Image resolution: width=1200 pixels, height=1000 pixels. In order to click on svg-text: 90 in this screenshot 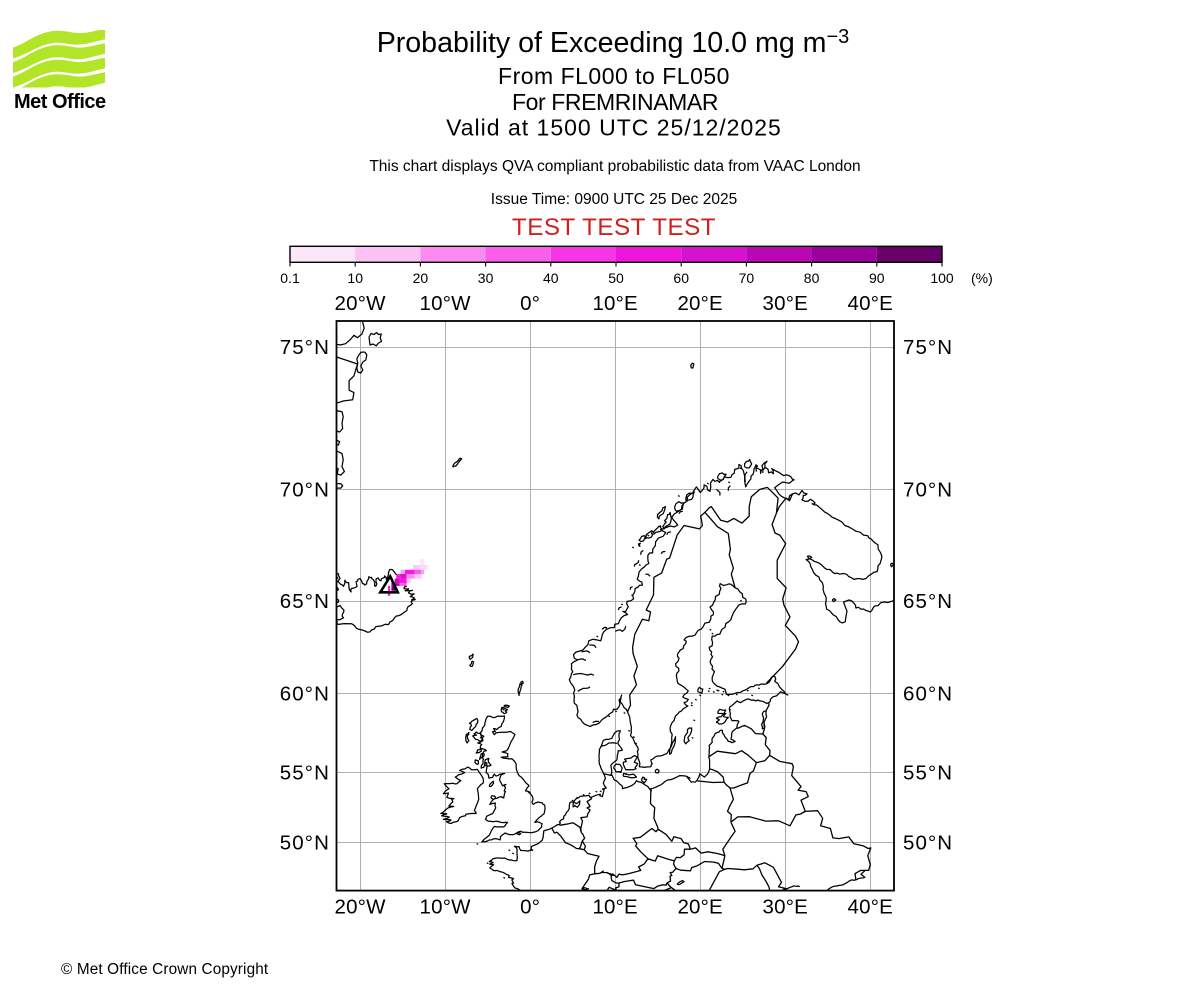, I will do `click(877, 278)`.